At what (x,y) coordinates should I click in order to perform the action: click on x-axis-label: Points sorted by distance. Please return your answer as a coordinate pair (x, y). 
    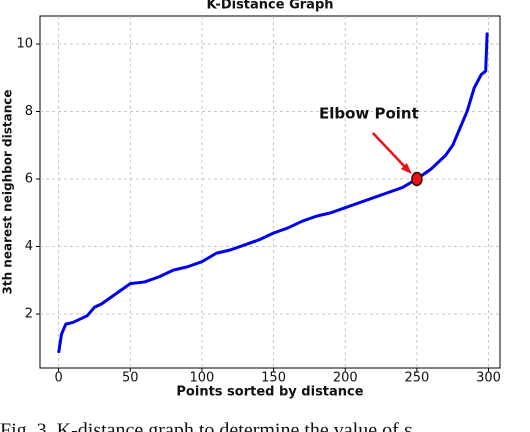
    Looking at the image, I should click on (269, 392).